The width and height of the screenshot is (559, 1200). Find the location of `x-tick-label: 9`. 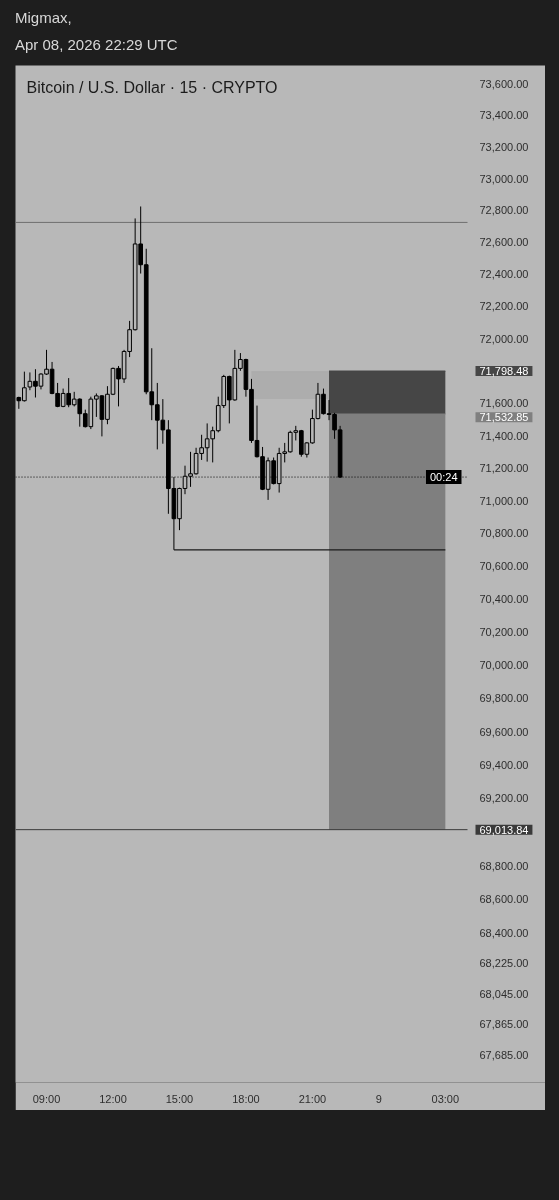

x-tick-label: 9 is located at coordinates (378, 1098).